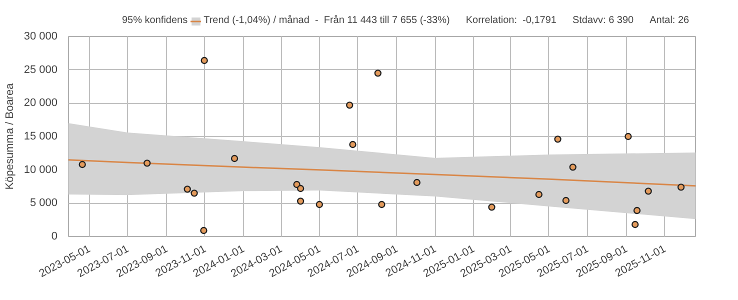 Image resolution: width=738 pixels, height=300 pixels. I want to click on y-tick-label: 30 000, so click(41, 36).